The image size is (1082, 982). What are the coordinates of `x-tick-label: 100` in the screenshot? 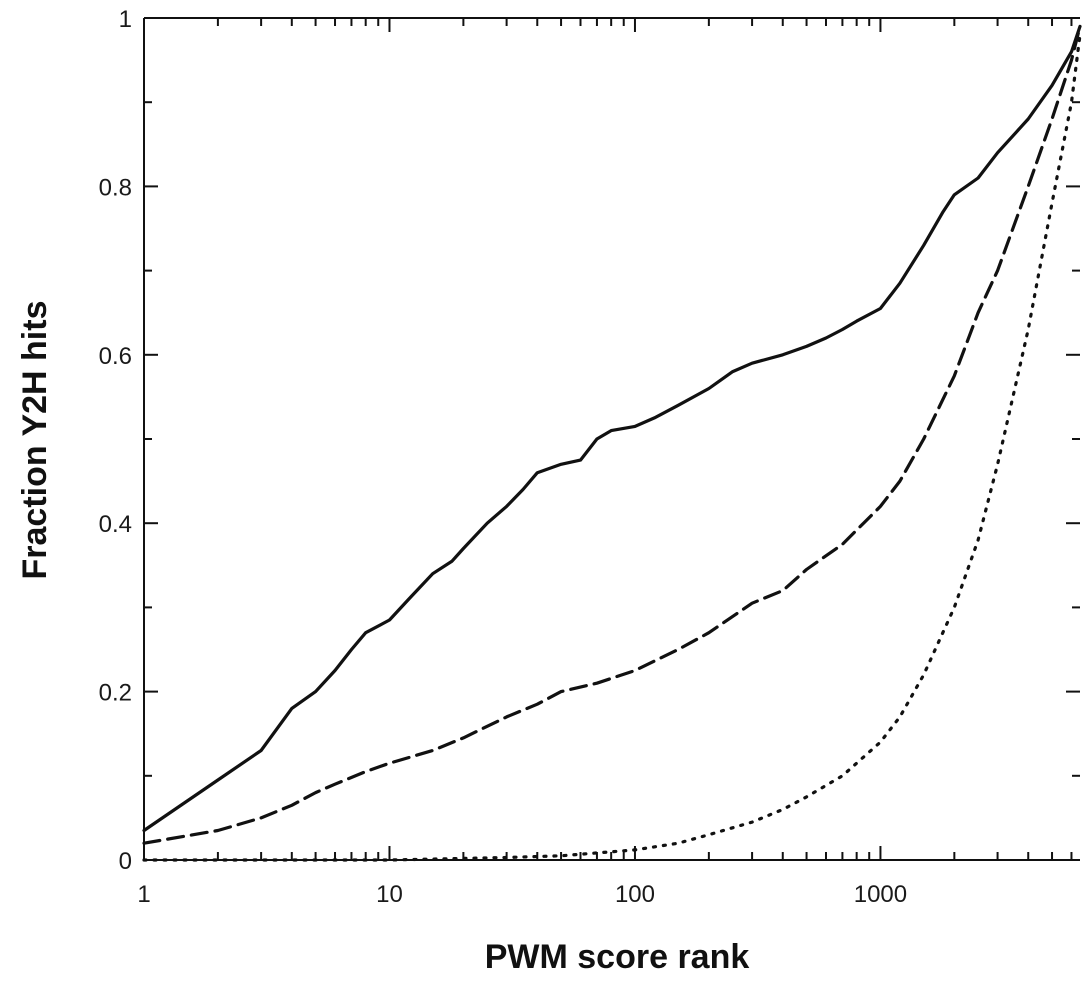 It's located at (635, 894).